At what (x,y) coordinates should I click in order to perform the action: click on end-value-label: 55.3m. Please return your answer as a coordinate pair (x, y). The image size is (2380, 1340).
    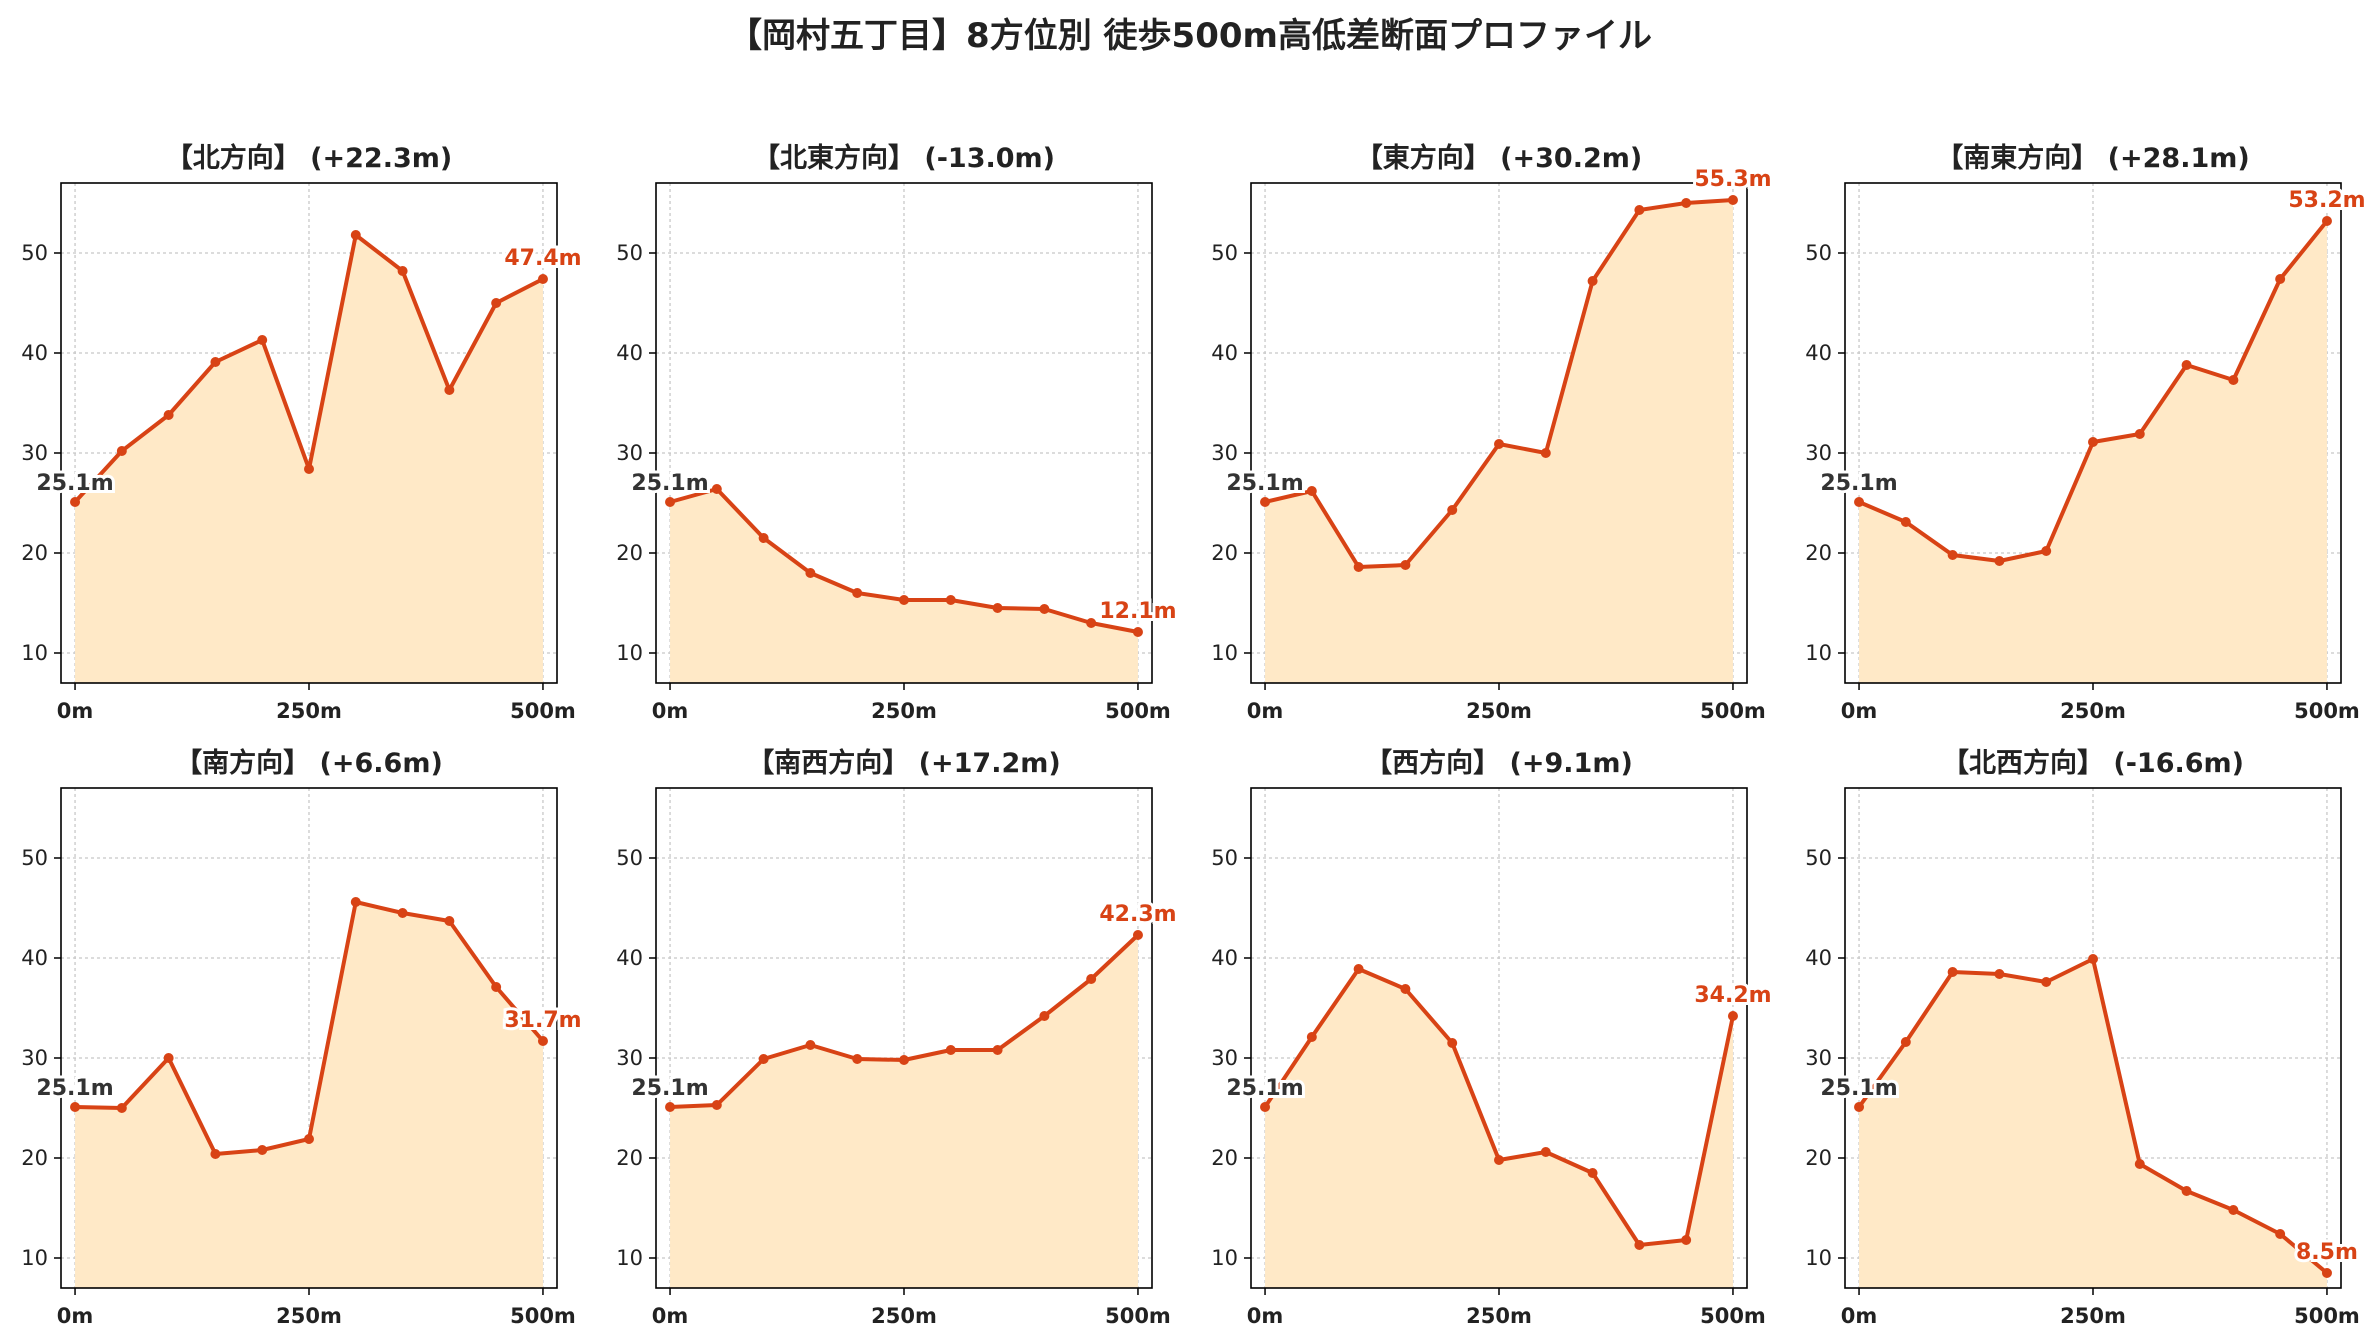
    Looking at the image, I should click on (1732, 179).